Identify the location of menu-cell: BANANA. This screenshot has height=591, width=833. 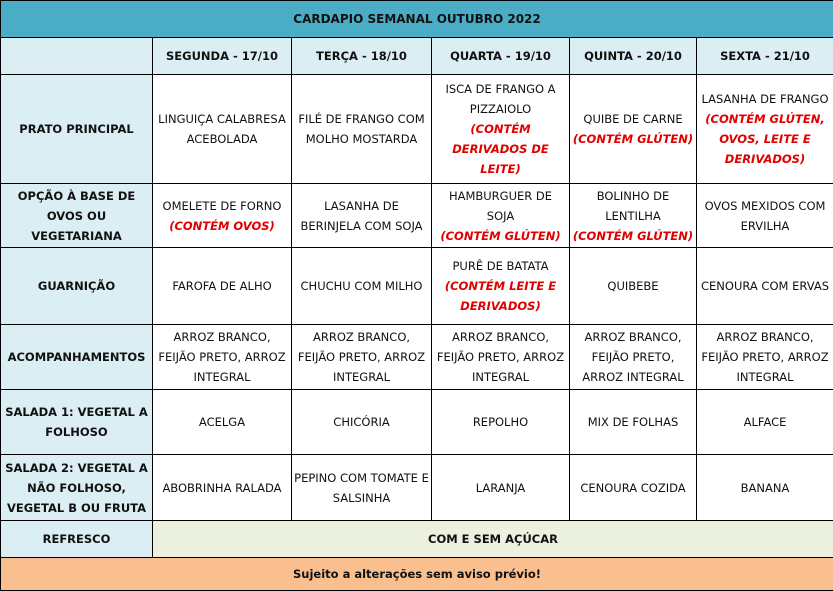
(764, 487).